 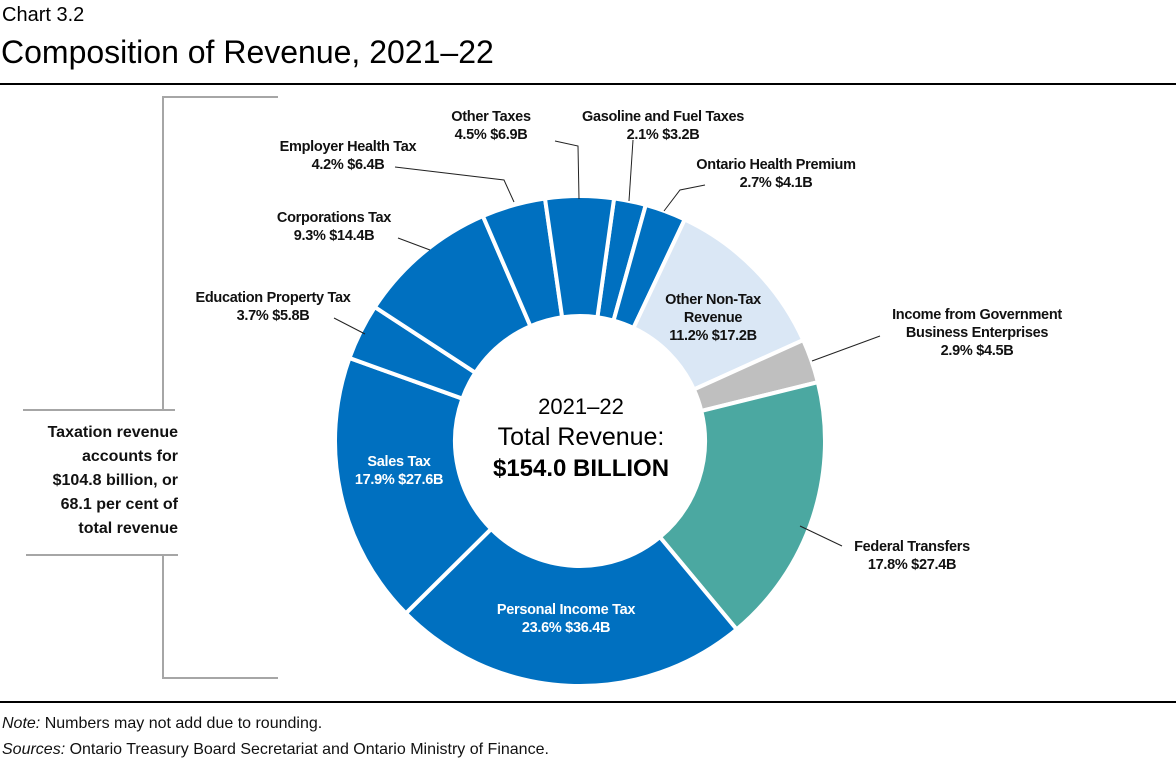 What do you see at coordinates (43, 15) in the screenshot?
I see `chart-number: Chart 3.2` at bounding box center [43, 15].